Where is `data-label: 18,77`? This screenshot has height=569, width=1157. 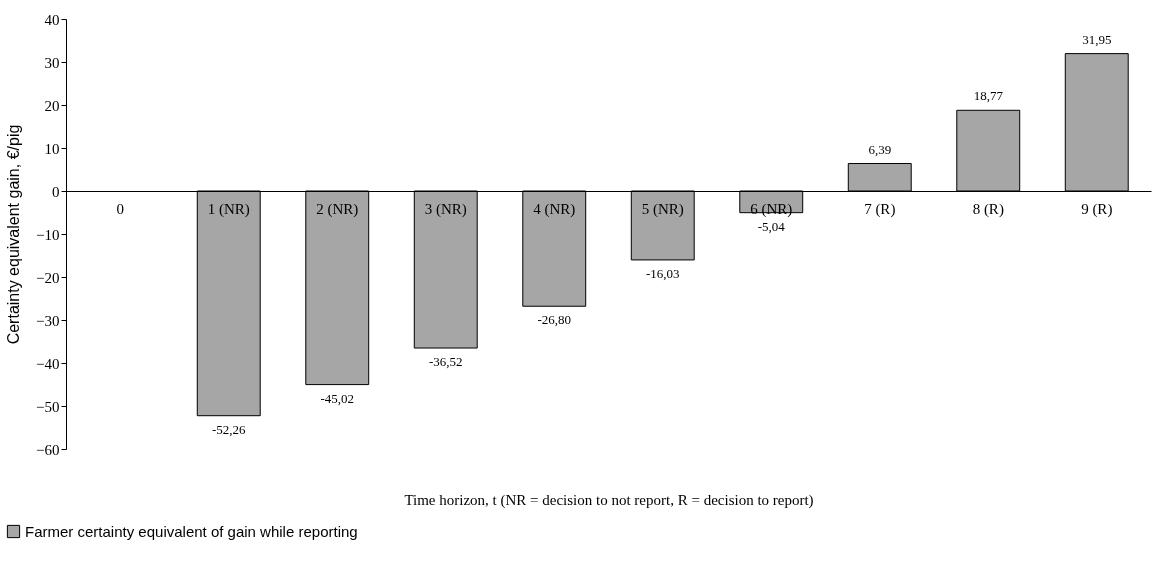
data-label: 18,77 is located at coordinates (988, 96).